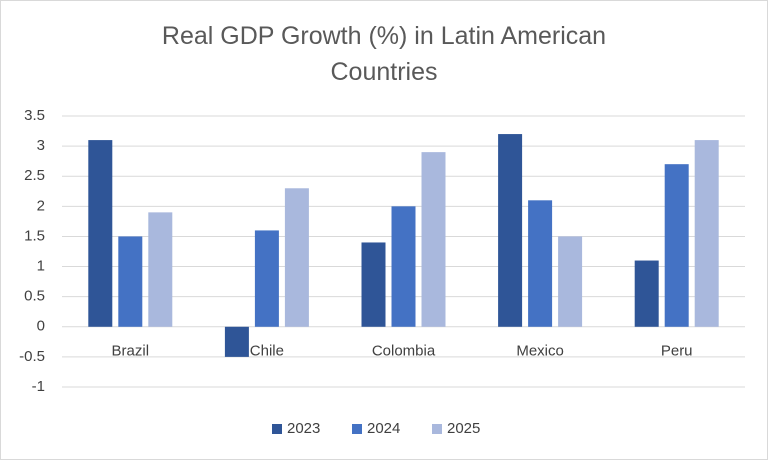 Image resolution: width=768 pixels, height=460 pixels. I want to click on y-tick-label: 3.5, so click(34, 115).